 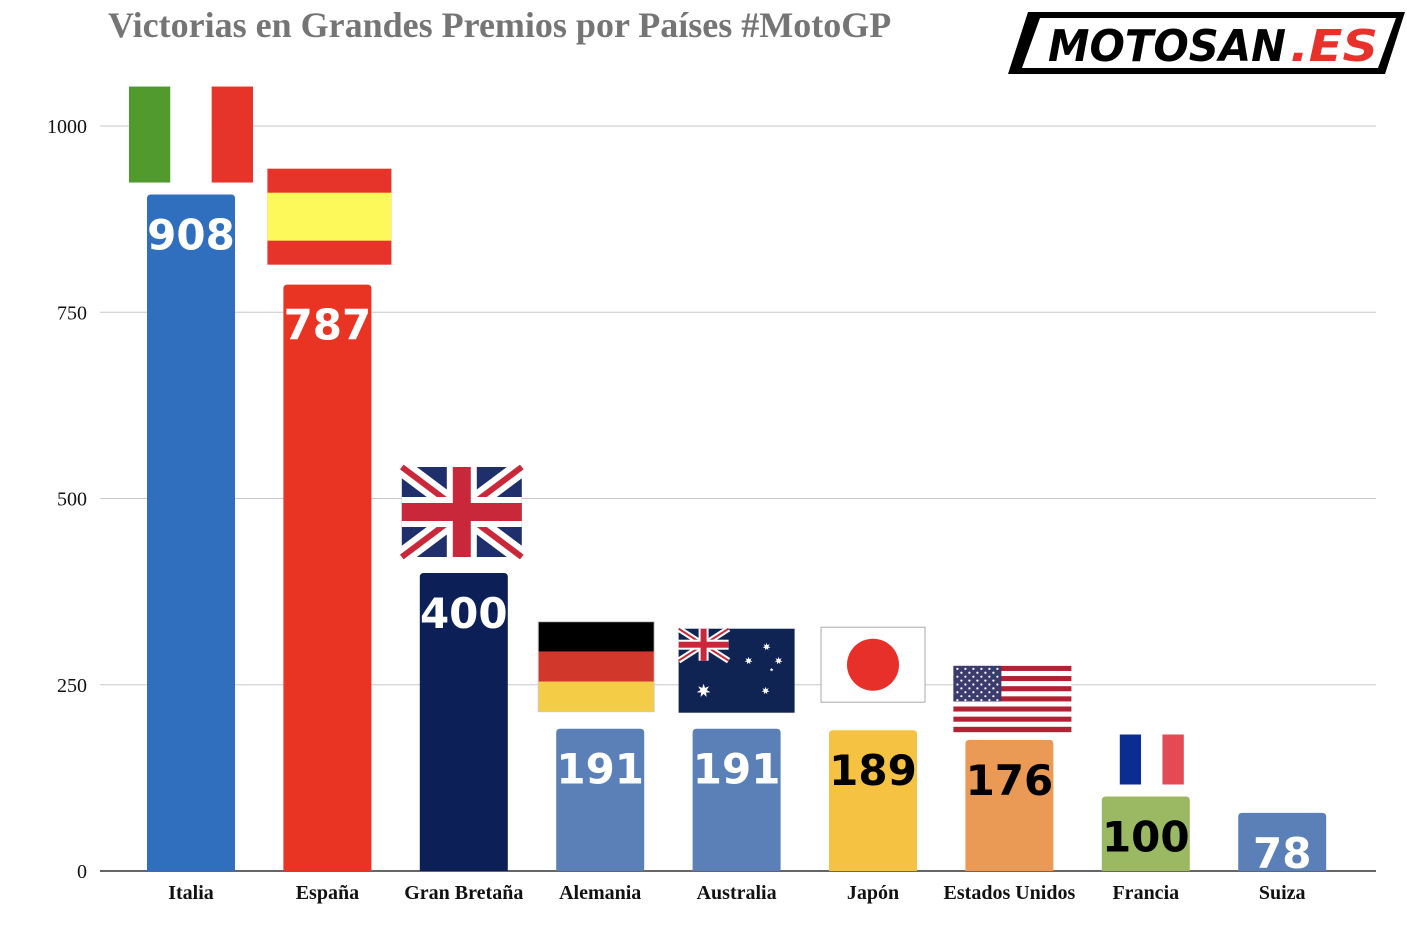 What do you see at coordinates (1282, 893) in the screenshot?
I see `category-label: Suiza` at bounding box center [1282, 893].